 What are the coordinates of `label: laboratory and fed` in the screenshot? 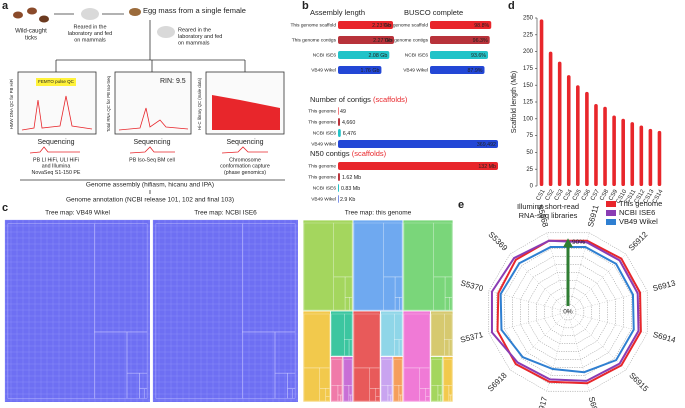 It's located at (200, 37).